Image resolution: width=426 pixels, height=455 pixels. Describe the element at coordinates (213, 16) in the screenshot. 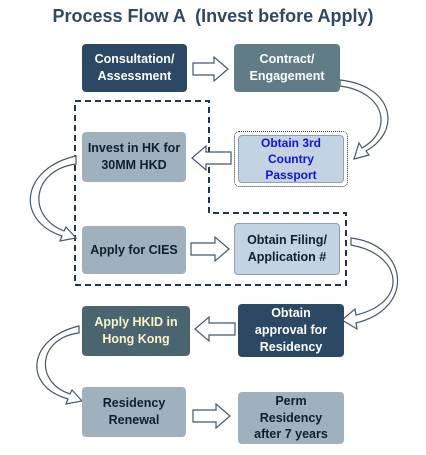

I see `diagram-title: Process Flow A (Invest before Apply)` at that location.